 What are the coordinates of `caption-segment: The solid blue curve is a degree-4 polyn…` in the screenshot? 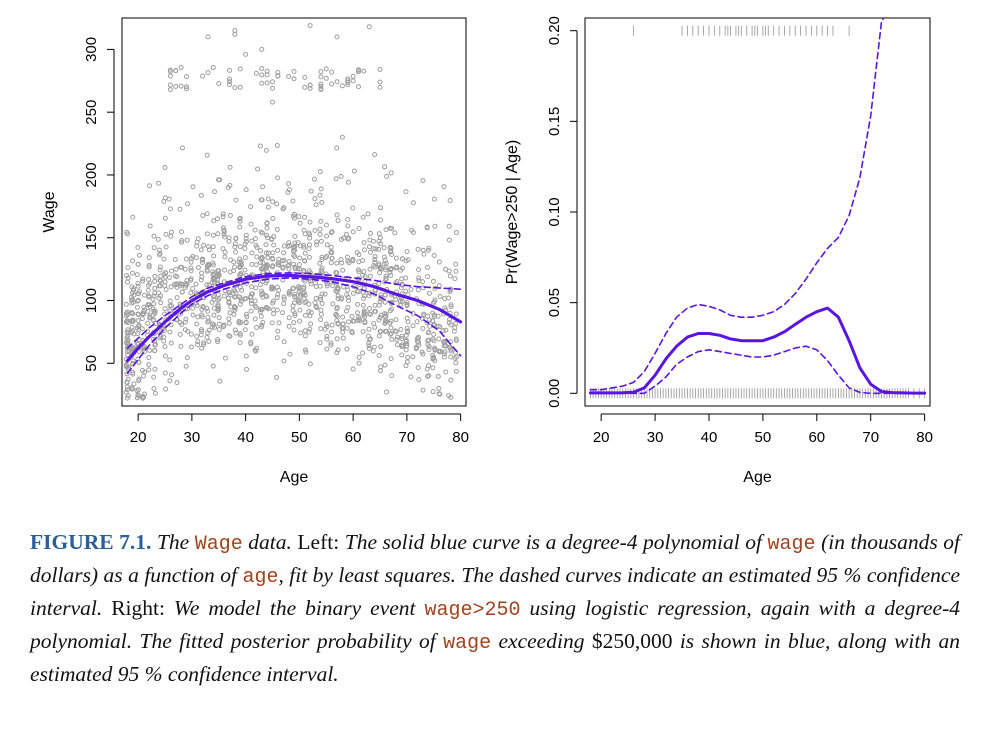 It's located at (553, 542).